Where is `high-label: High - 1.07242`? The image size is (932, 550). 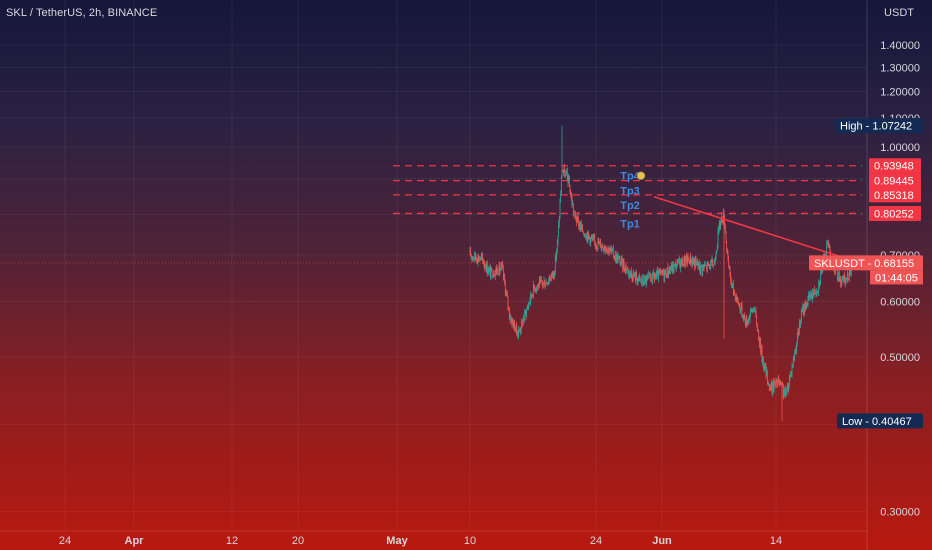 high-label: High - 1.07242 is located at coordinates (876, 127).